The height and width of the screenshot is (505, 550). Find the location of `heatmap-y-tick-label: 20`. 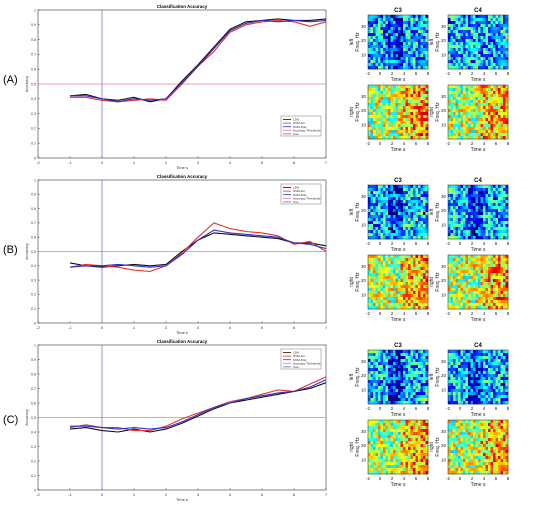

heatmap-y-tick-label: 20 is located at coordinates (364, 110).